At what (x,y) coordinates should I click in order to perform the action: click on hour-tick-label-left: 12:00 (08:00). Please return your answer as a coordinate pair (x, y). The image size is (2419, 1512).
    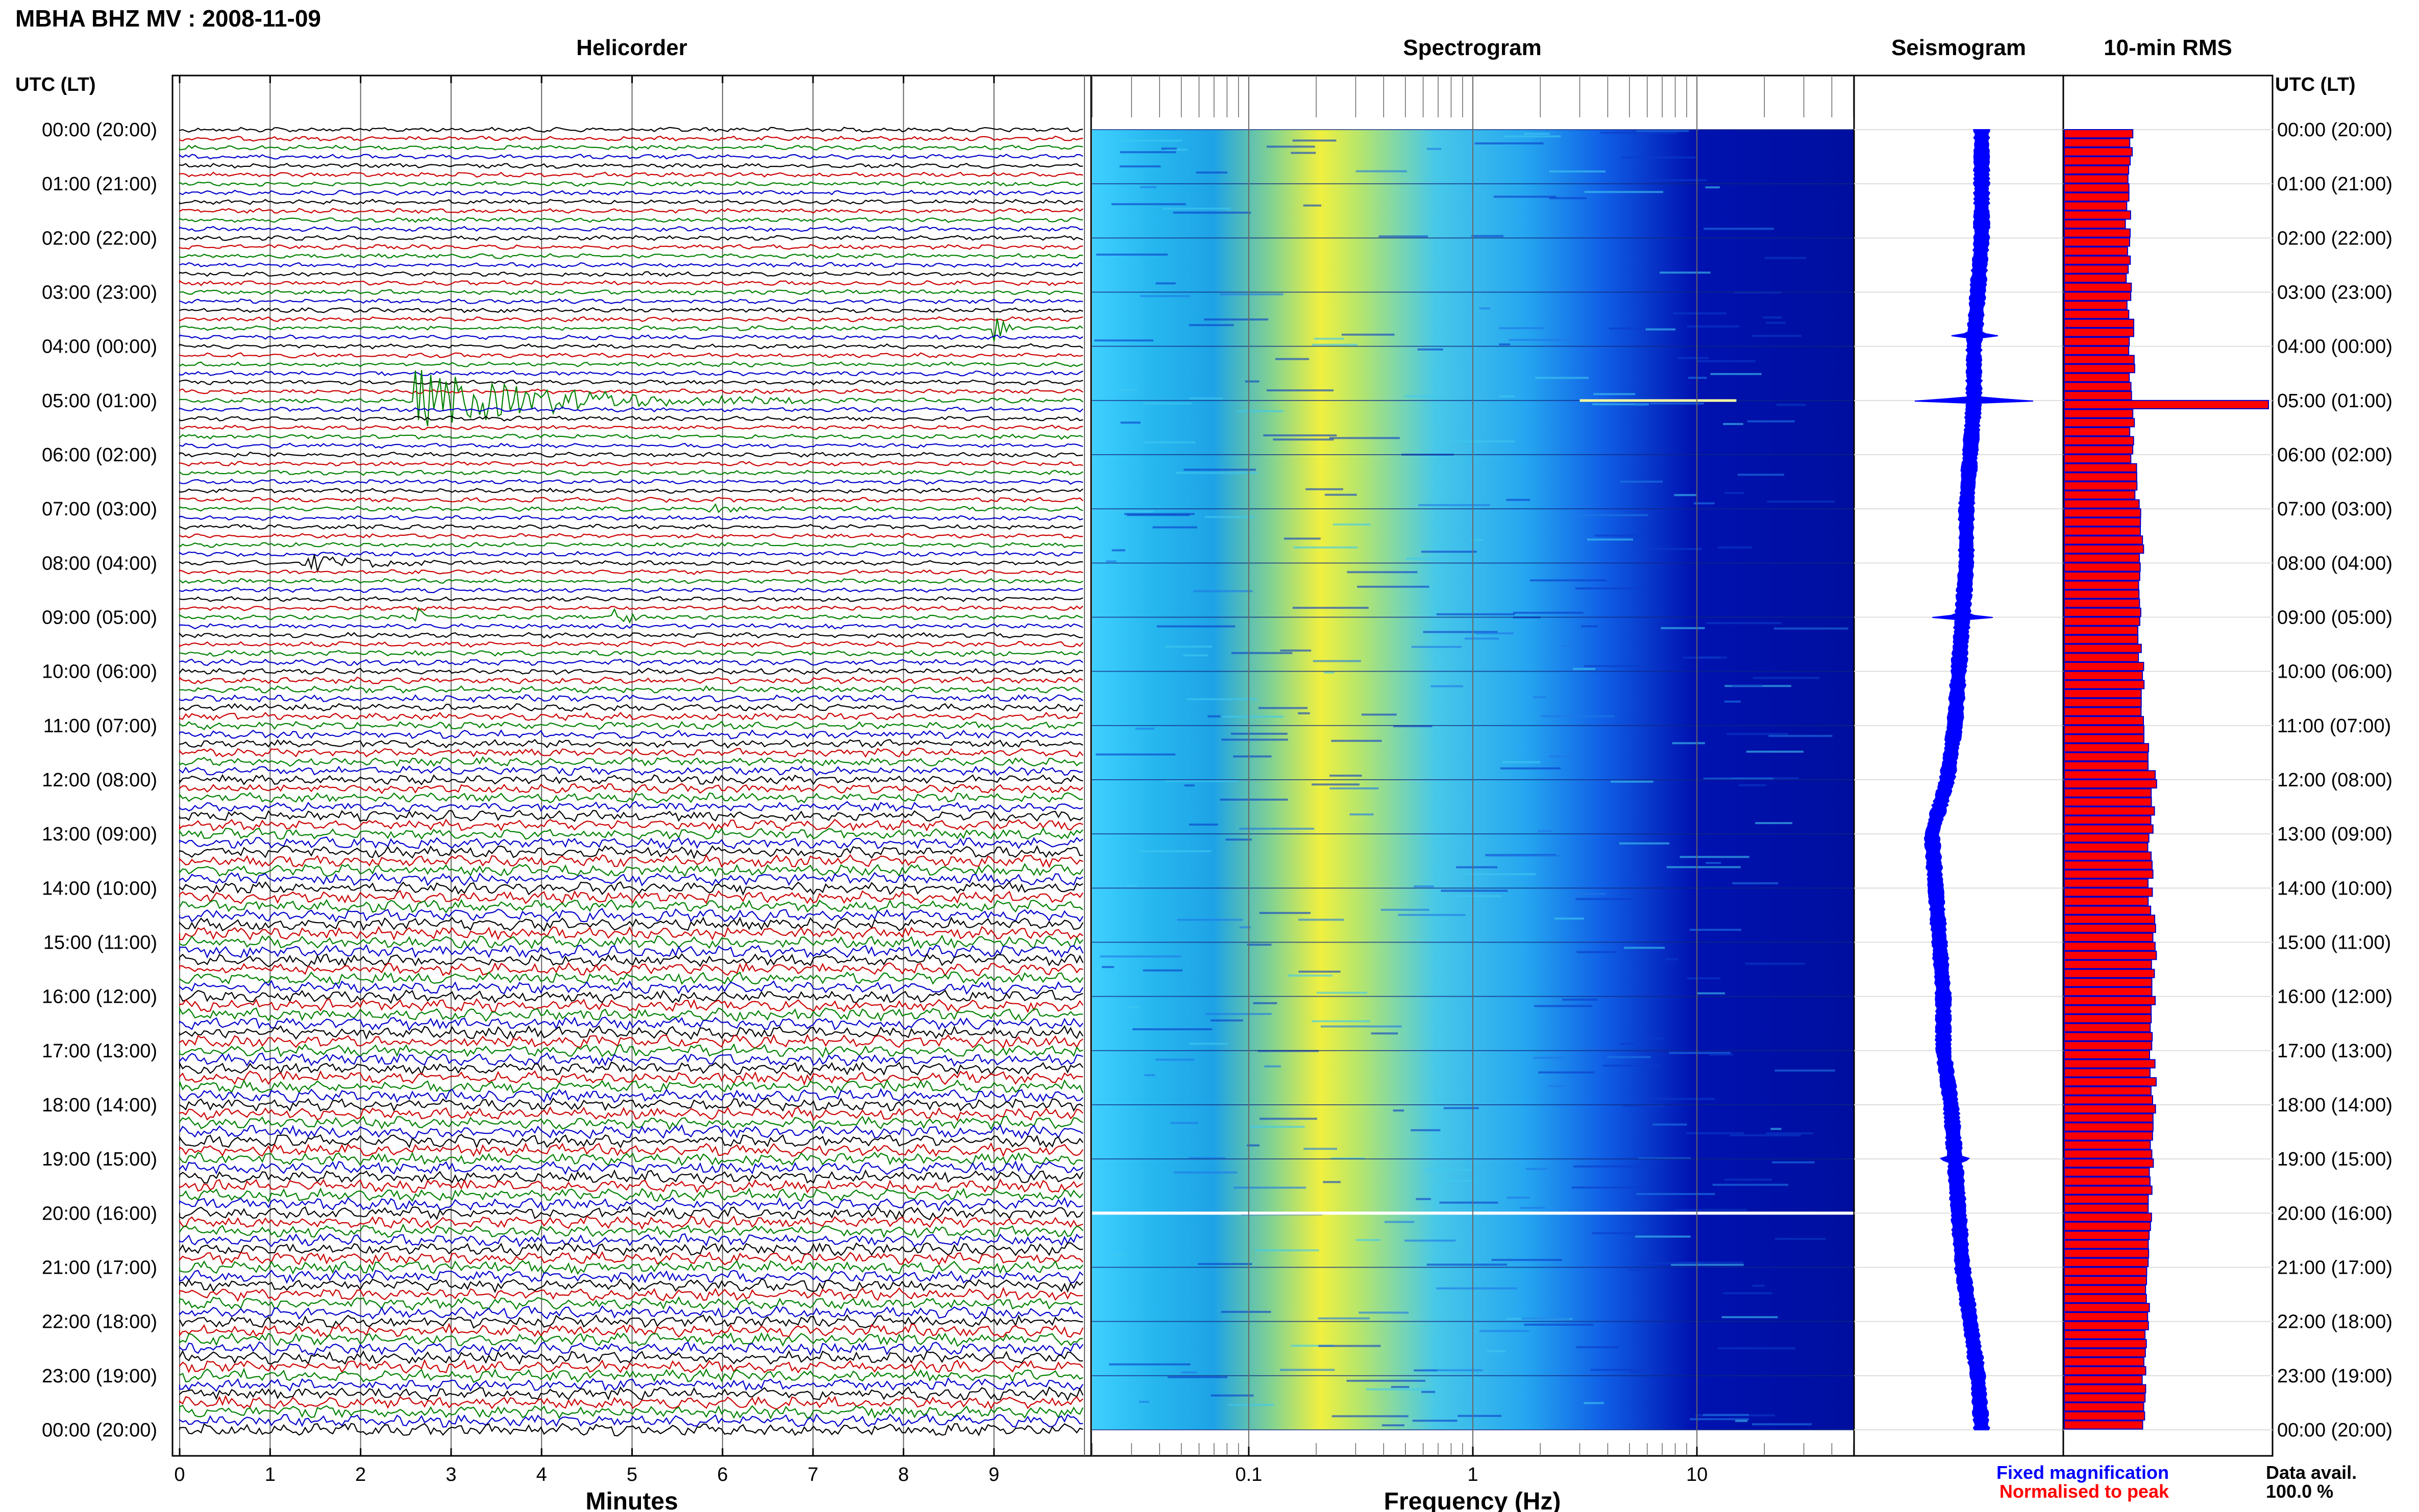
    Looking at the image, I should click on (99, 780).